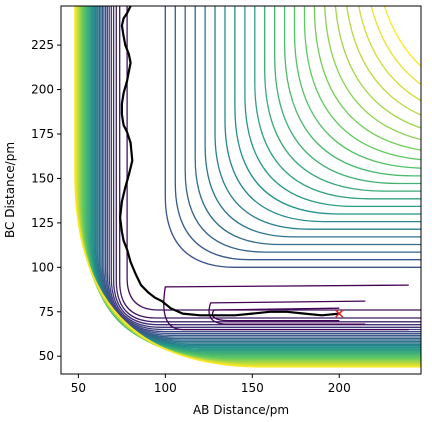 The height and width of the screenshot is (422, 432). I want to click on x-axis-label: AB Distance/pm, so click(241, 410).